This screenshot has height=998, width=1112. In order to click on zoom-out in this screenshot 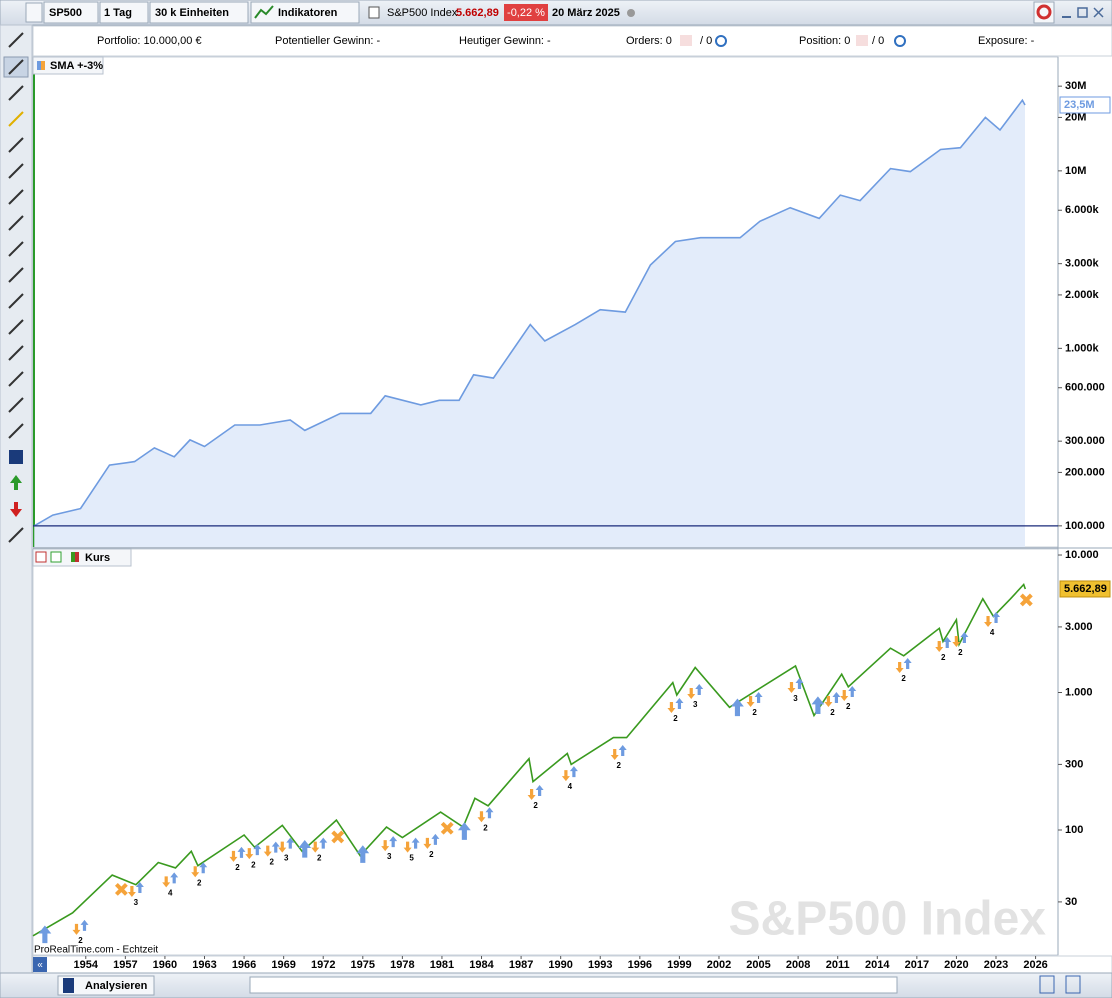, I will do `click(1047, 984)`.